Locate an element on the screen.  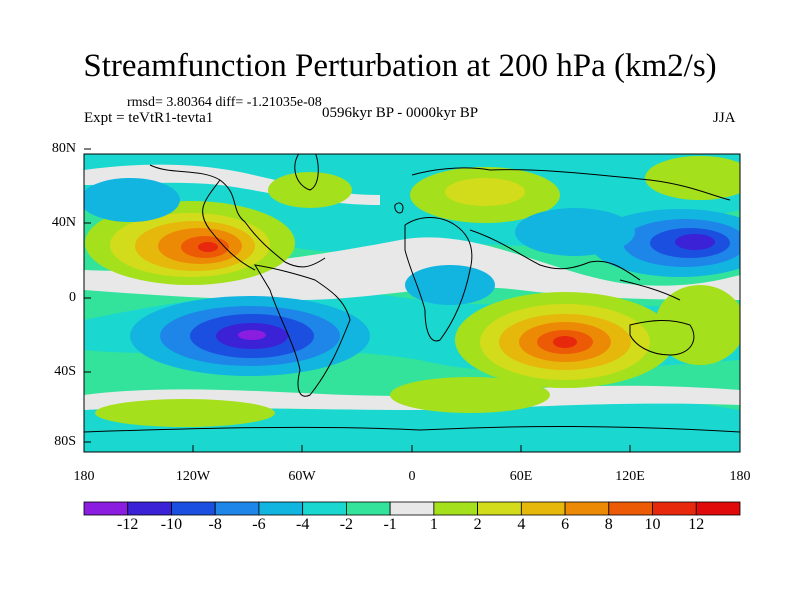
lat-tick-label: 40N is located at coordinates (63, 222).